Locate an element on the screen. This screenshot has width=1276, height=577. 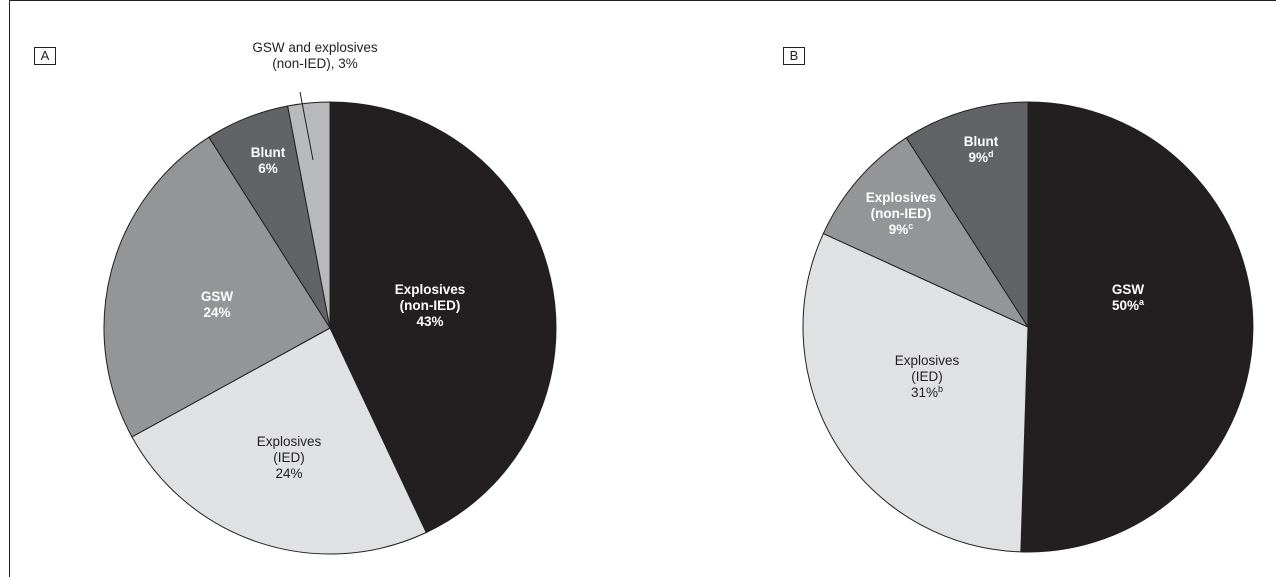
pie-b-label-0: GSW 50%a is located at coordinates (1128, 297).